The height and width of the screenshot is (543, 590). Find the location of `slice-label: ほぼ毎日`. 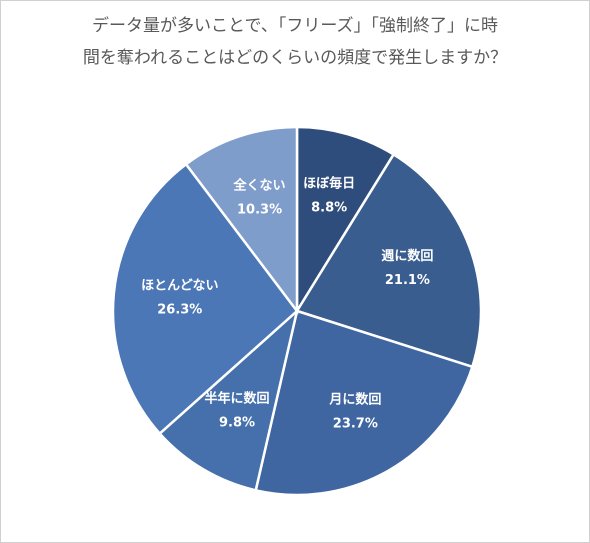

slice-label: ほぼ毎日 is located at coordinates (329, 184).